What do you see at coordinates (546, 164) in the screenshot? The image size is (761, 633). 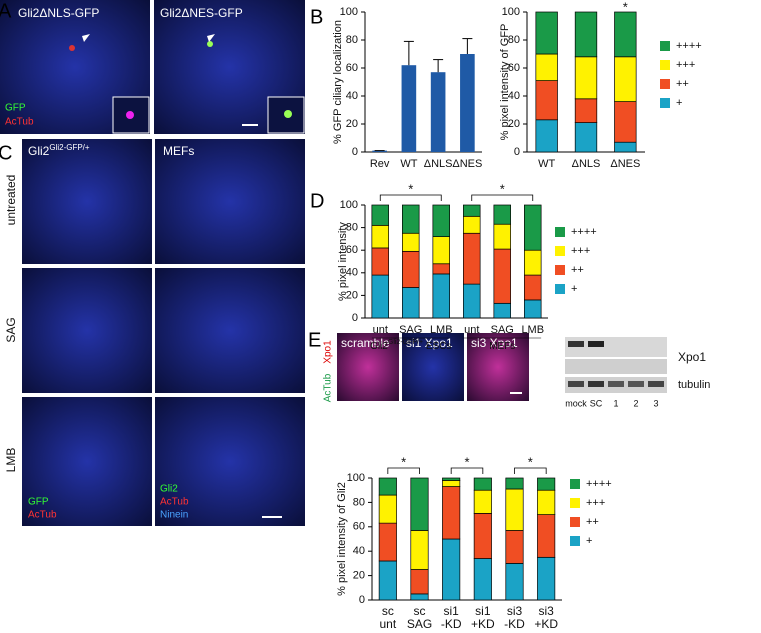 I see `x-tick-label: WT` at bounding box center [546, 164].